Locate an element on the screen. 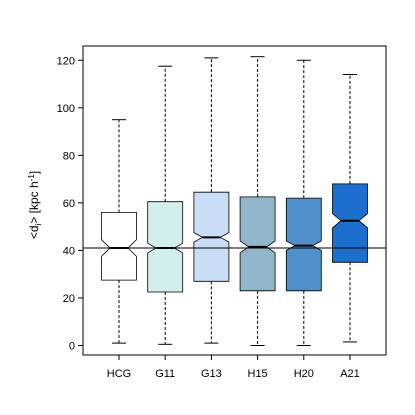 This screenshot has height=415, width=415. box-group-g11: G11 is located at coordinates (165, 222).